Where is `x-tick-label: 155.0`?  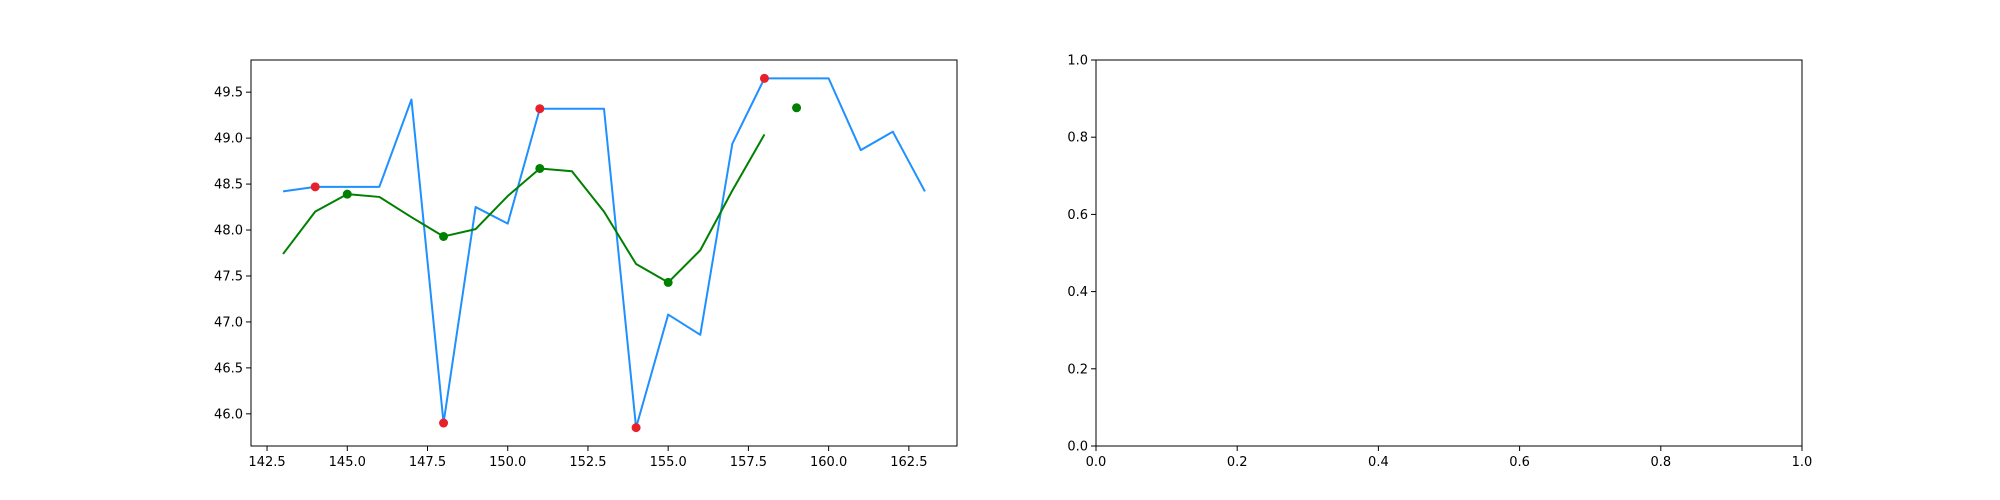
x-tick-label: 155.0 is located at coordinates (668, 462).